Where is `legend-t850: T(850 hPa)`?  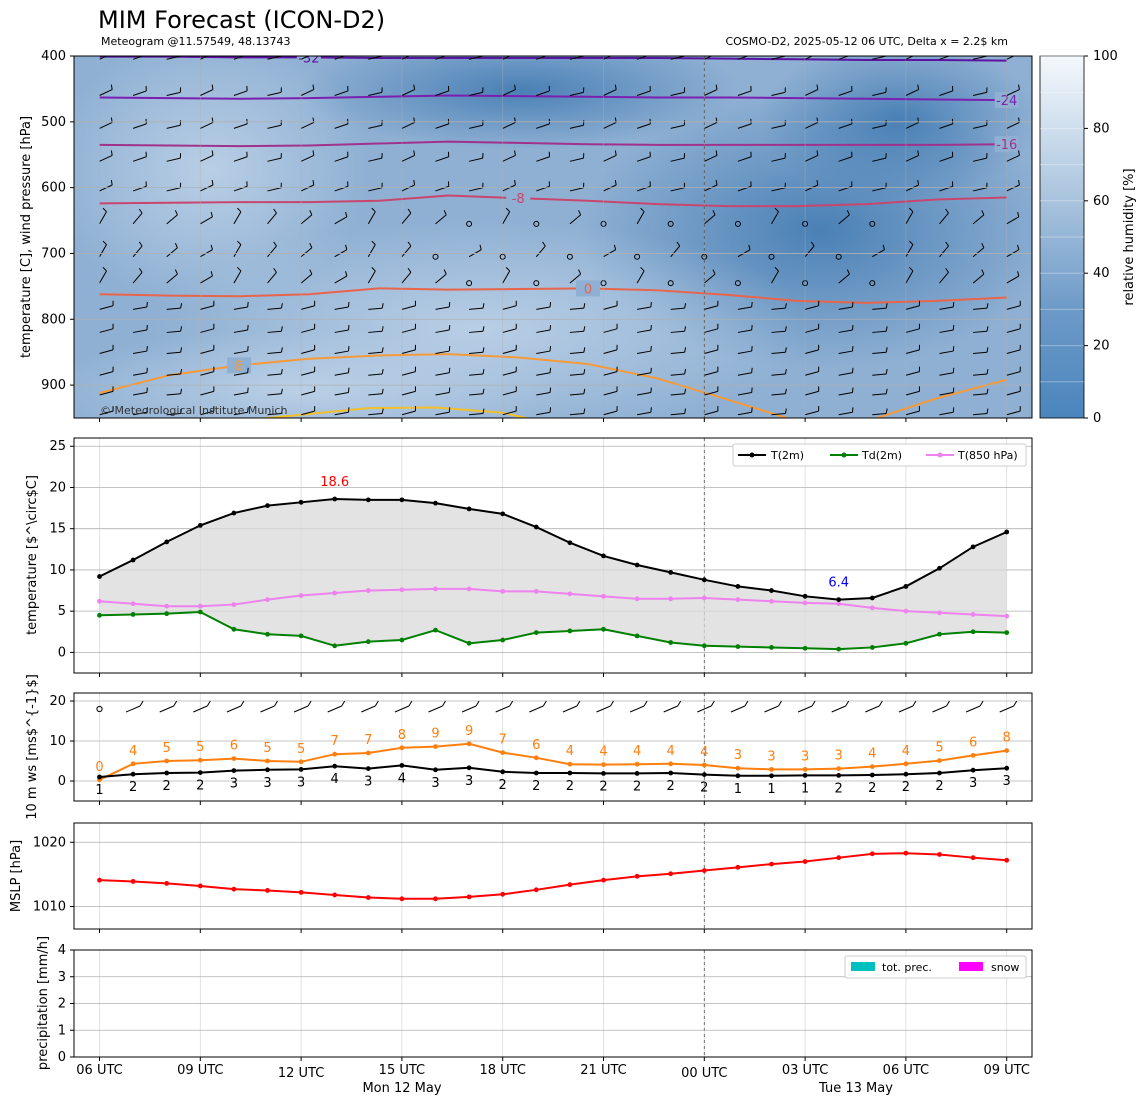
legend-t850: T(850 hPa) is located at coordinates (987, 455).